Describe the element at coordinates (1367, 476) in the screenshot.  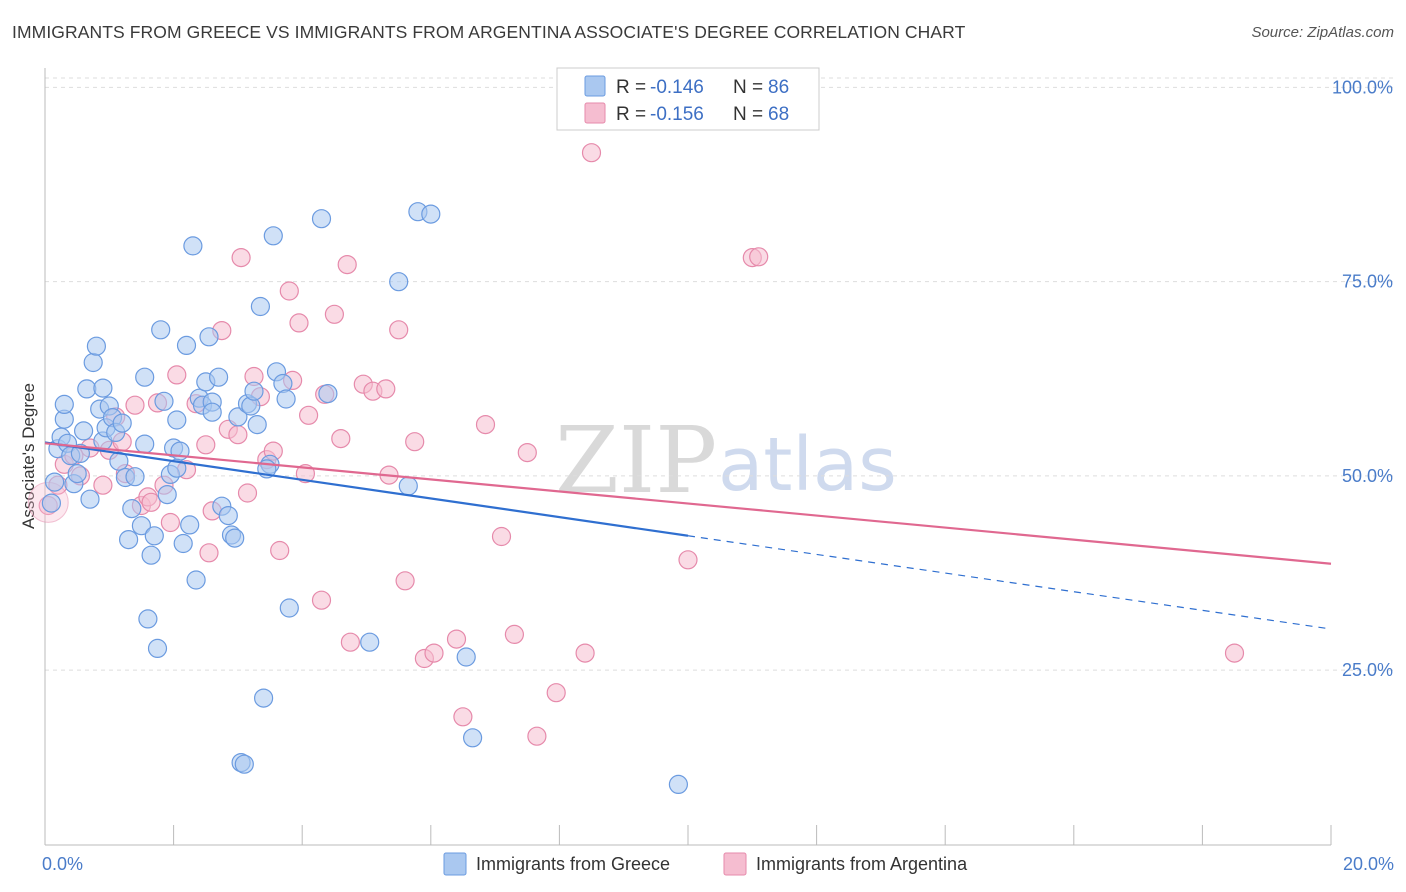
I see `y-tick-label-50: 50.0%` at that location.